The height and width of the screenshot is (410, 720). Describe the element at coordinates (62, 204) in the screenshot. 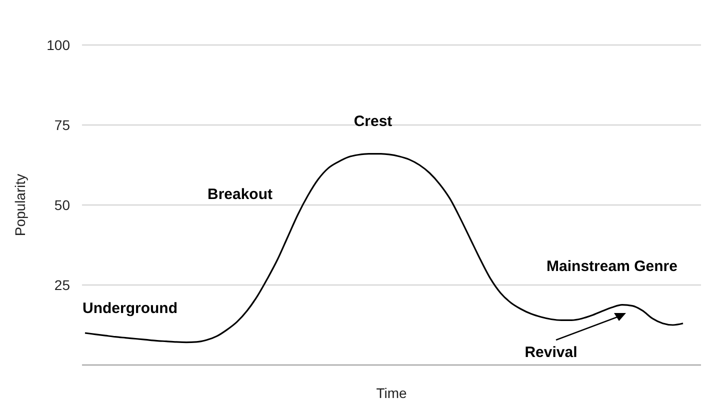

I see `y-tick-label: 50` at that location.